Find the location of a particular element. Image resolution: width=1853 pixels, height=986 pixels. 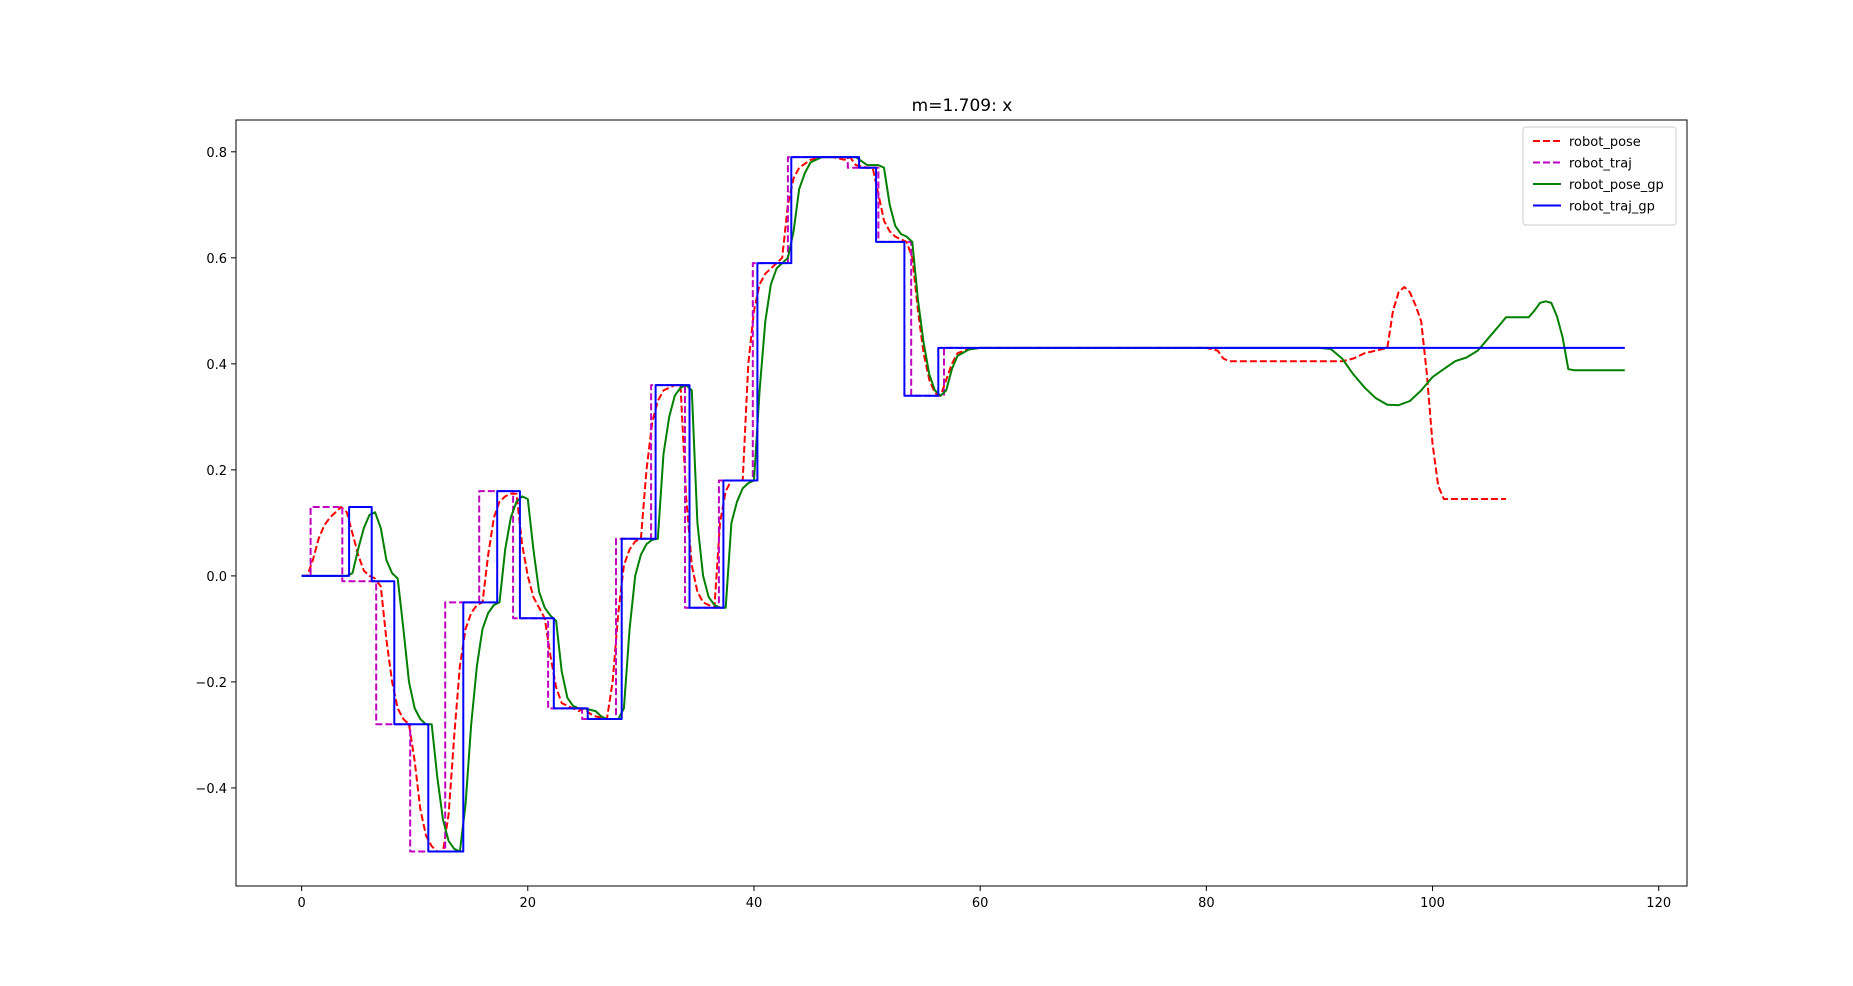

legend-box is located at coordinates (1599, 176).